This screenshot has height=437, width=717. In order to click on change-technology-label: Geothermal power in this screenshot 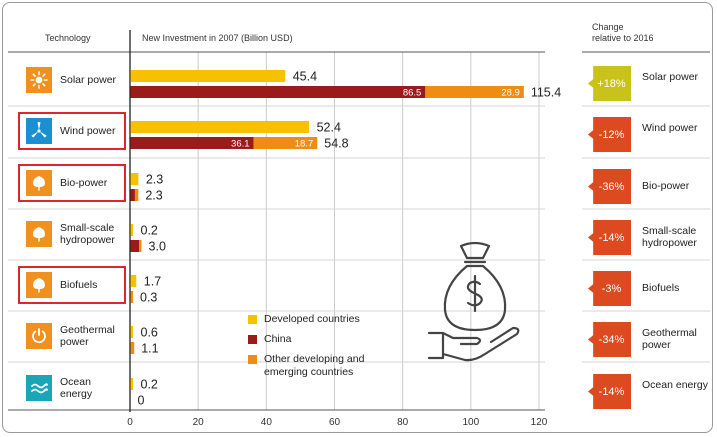, I will do `click(669, 339)`.